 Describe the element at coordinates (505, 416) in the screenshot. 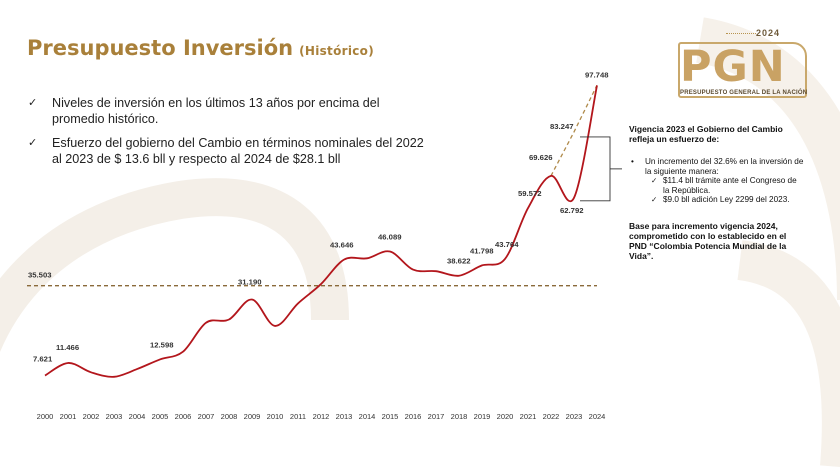

I see `x-tick-label: 2020` at that location.